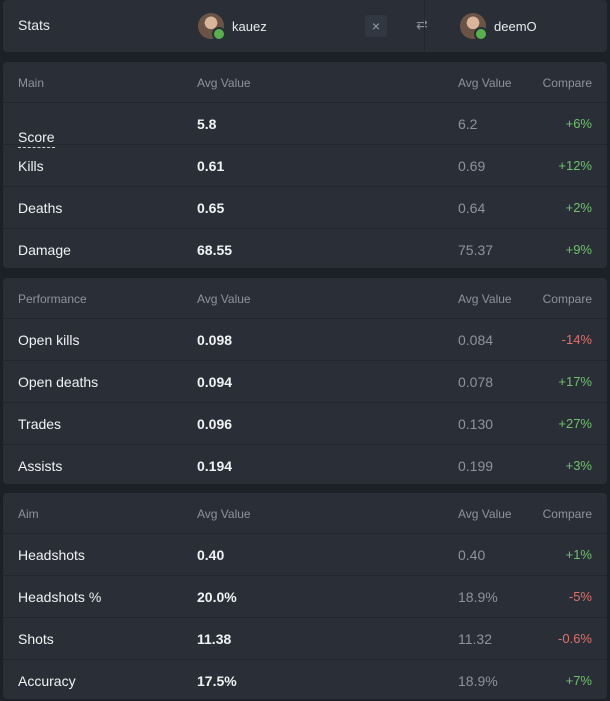 This screenshot has width=610, height=701. What do you see at coordinates (578, 207) in the screenshot?
I see `compare-value: +2%` at bounding box center [578, 207].